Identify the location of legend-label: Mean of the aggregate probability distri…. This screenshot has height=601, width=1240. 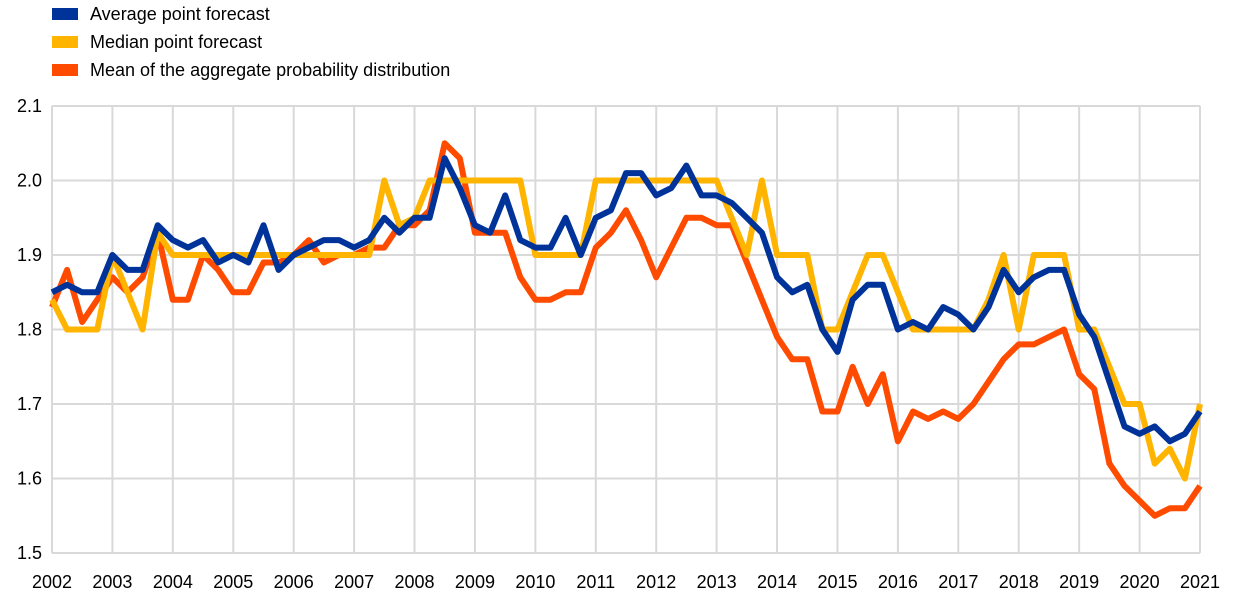
(270, 70).